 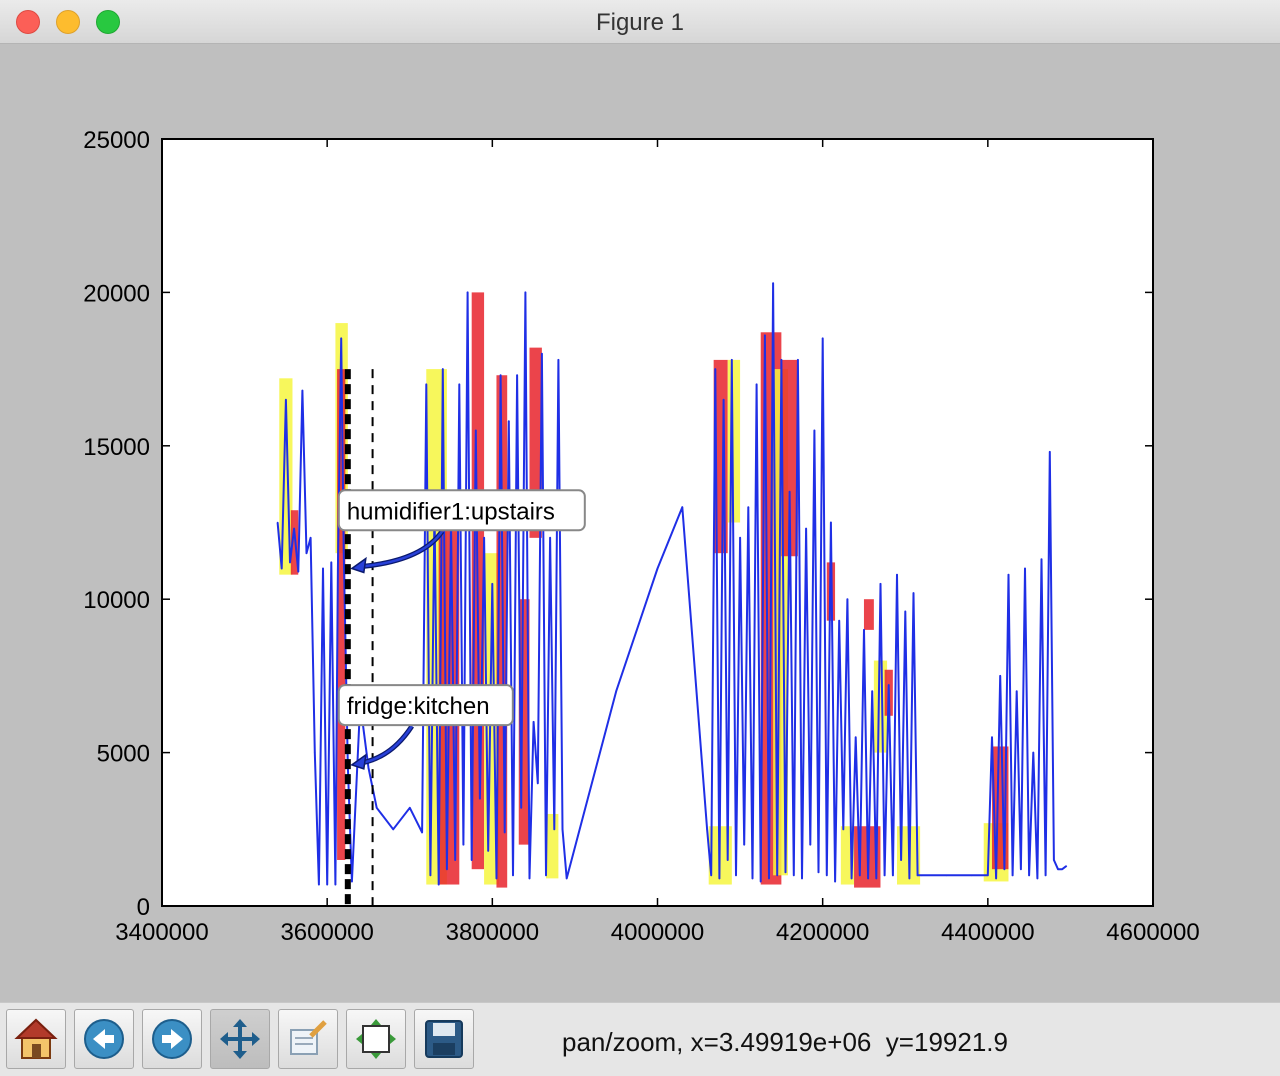 I want to click on home-button, so click(x=36, y=1039).